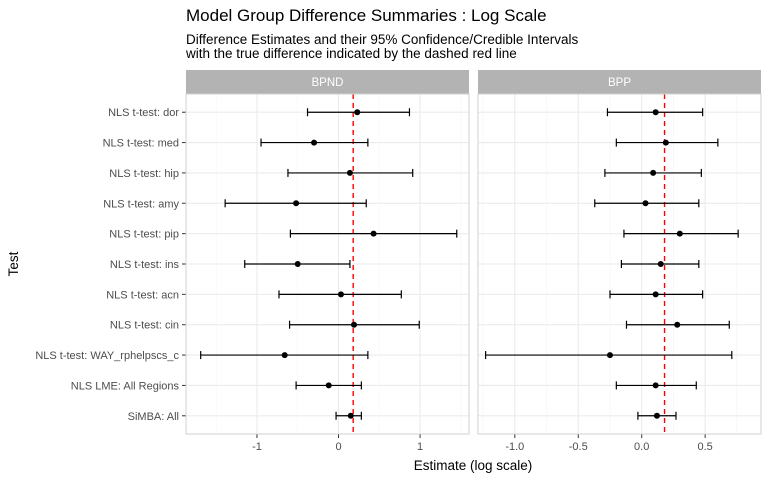 This screenshot has height=485, width=768. I want to click on y-tick-label-nls-t-test-acn: NLS t-test: acn, so click(142, 295).